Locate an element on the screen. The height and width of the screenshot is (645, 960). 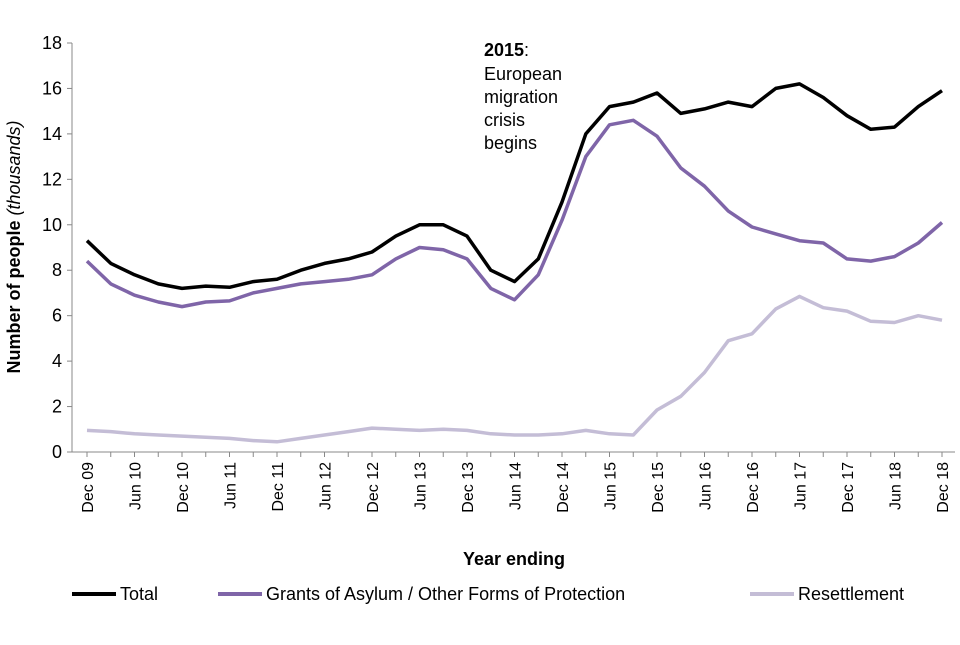
y-tick-label: 6 is located at coordinates (57, 316).